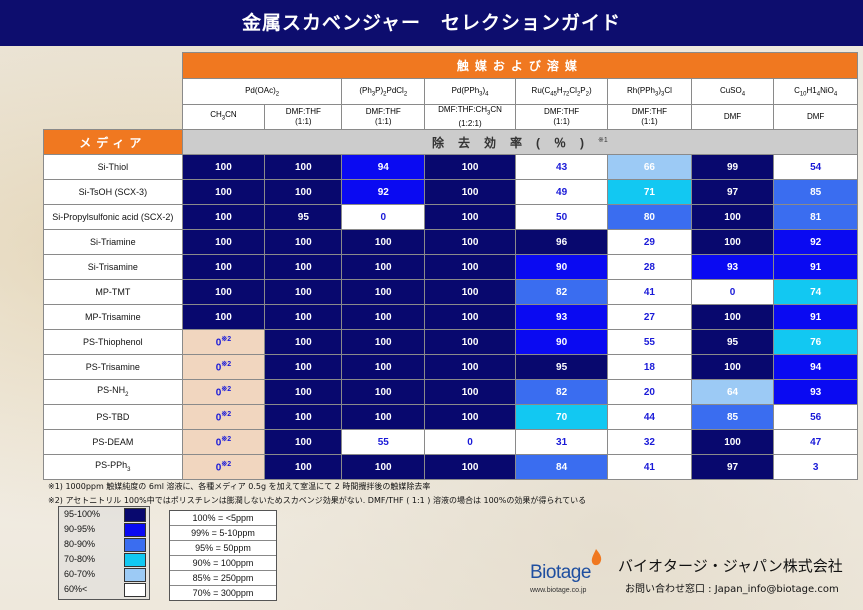  What do you see at coordinates (487, 94) in the screenshot?
I see `catalyst-sub: 4` at bounding box center [487, 94].